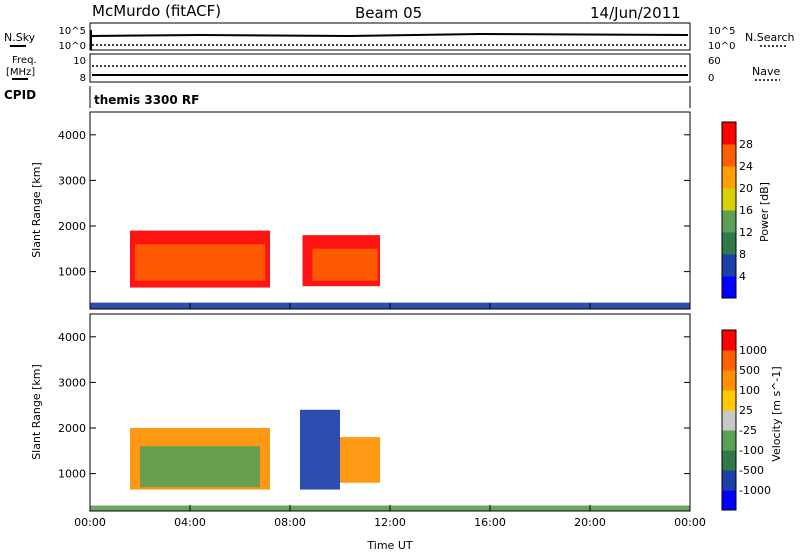 The width and height of the screenshot is (800, 554). Describe the element at coordinates (711, 78) in the screenshot. I see `freq-right-bottom: 0` at that location.